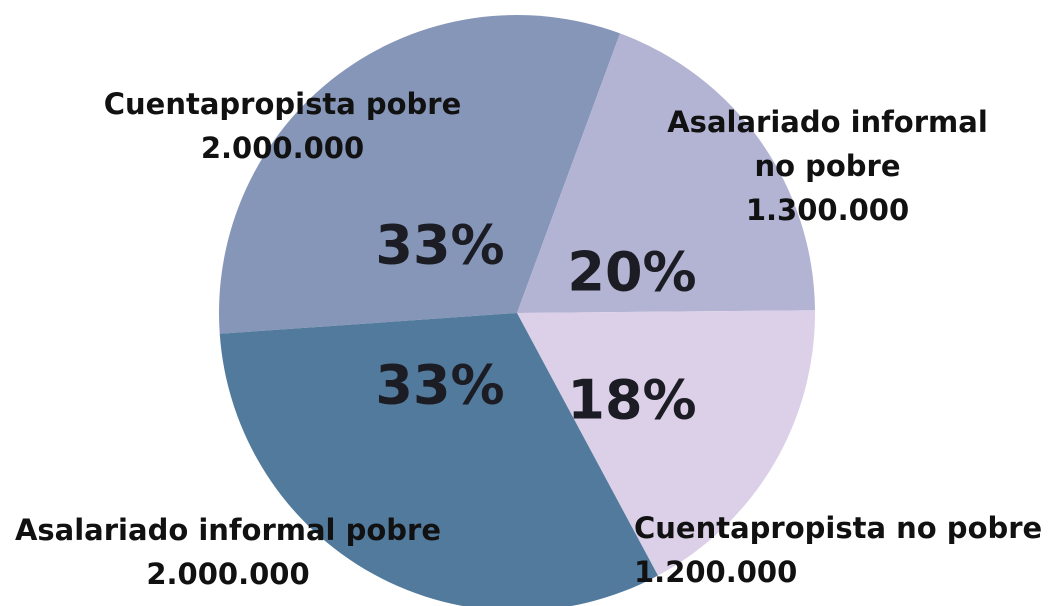 The image size is (1056, 606). What do you see at coordinates (716, 572) in the screenshot?
I see `amount-label: 1.200.000` at bounding box center [716, 572].